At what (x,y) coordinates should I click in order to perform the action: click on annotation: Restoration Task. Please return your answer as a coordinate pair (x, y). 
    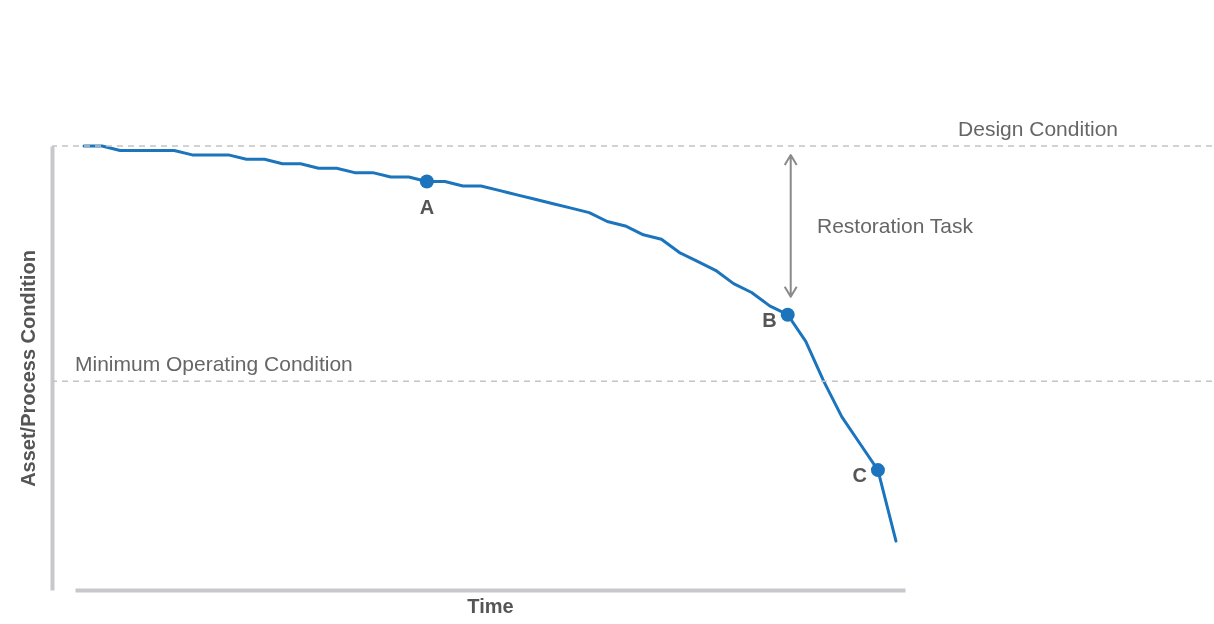
    Looking at the image, I should click on (895, 225).